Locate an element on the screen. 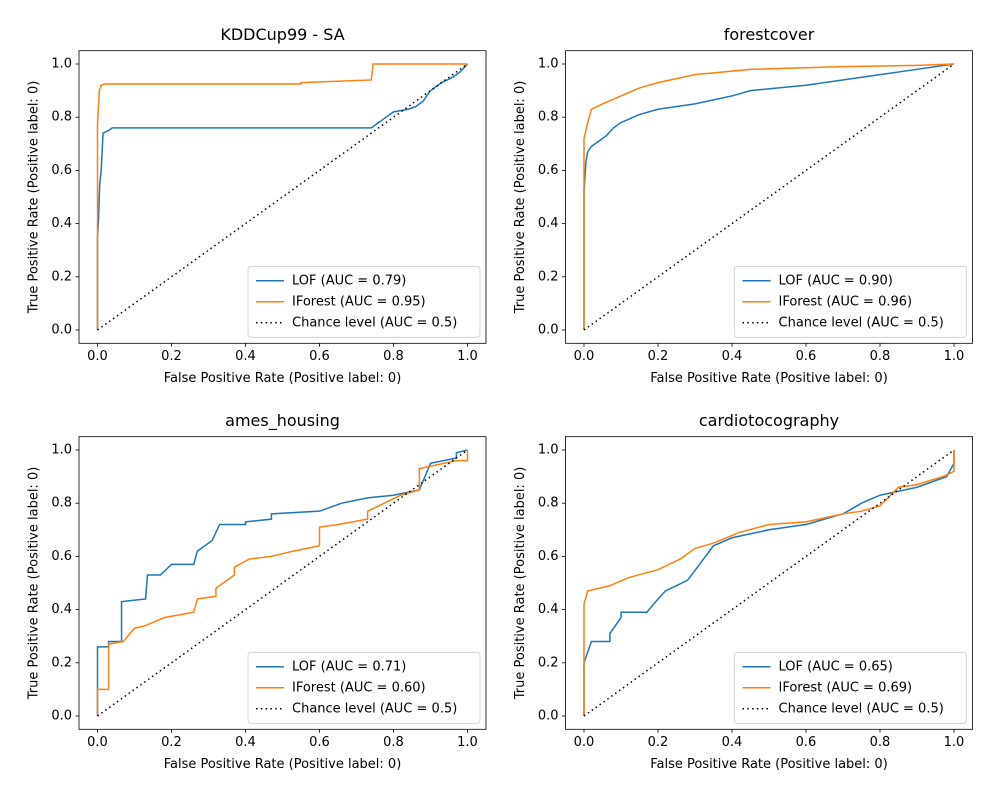 The height and width of the screenshot is (800, 1000). chart-title: KDDCup99 - SA is located at coordinates (282, 34).